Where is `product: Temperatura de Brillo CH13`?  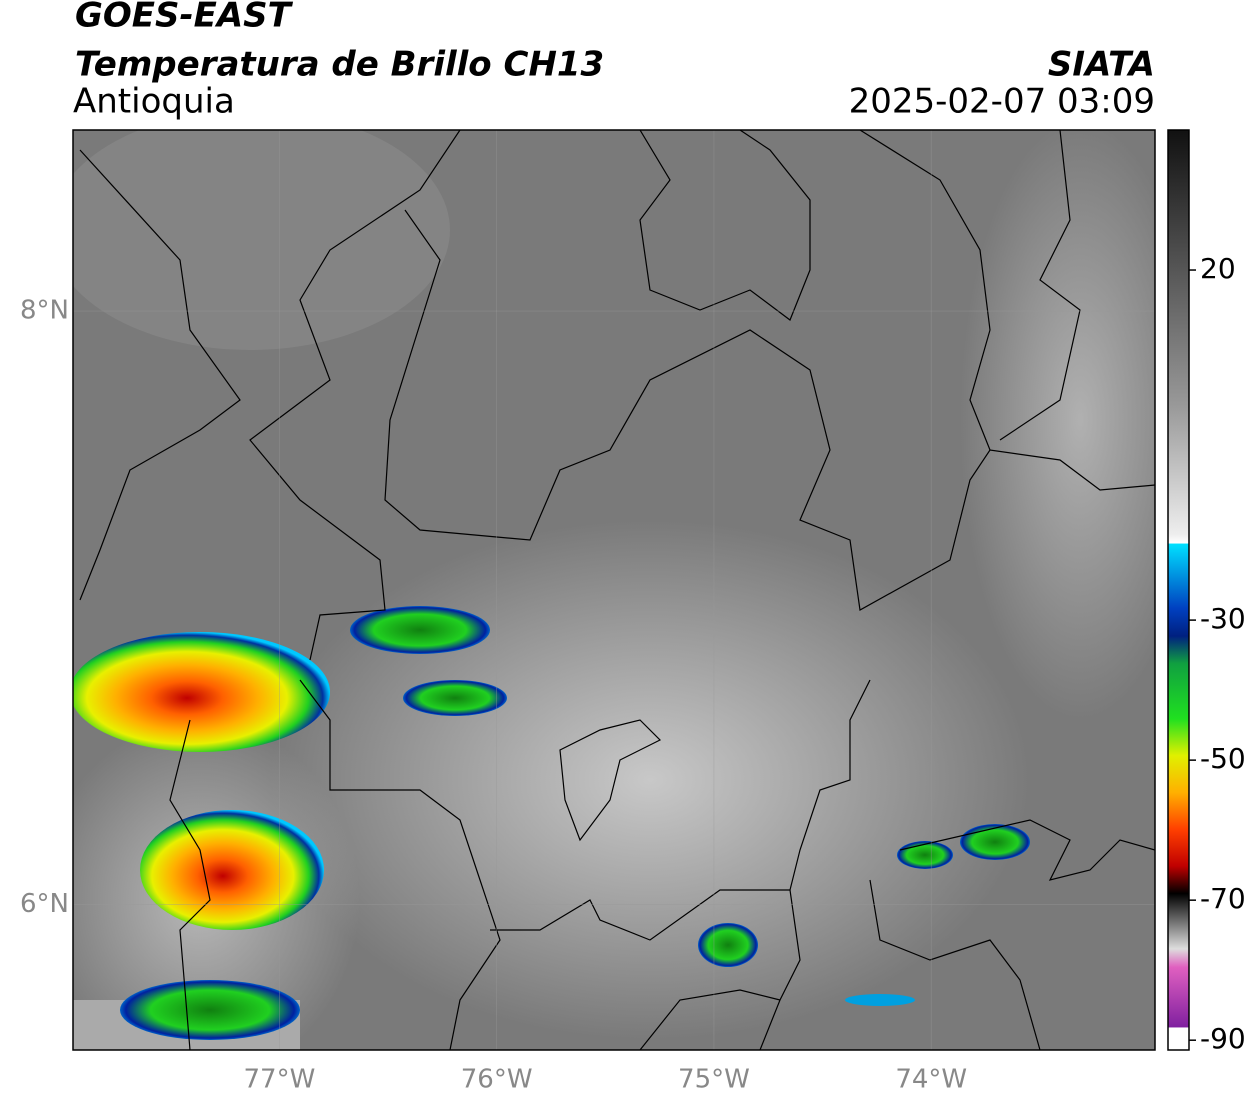 product: Temperatura de Brillo CH13 is located at coordinates (339, 65).